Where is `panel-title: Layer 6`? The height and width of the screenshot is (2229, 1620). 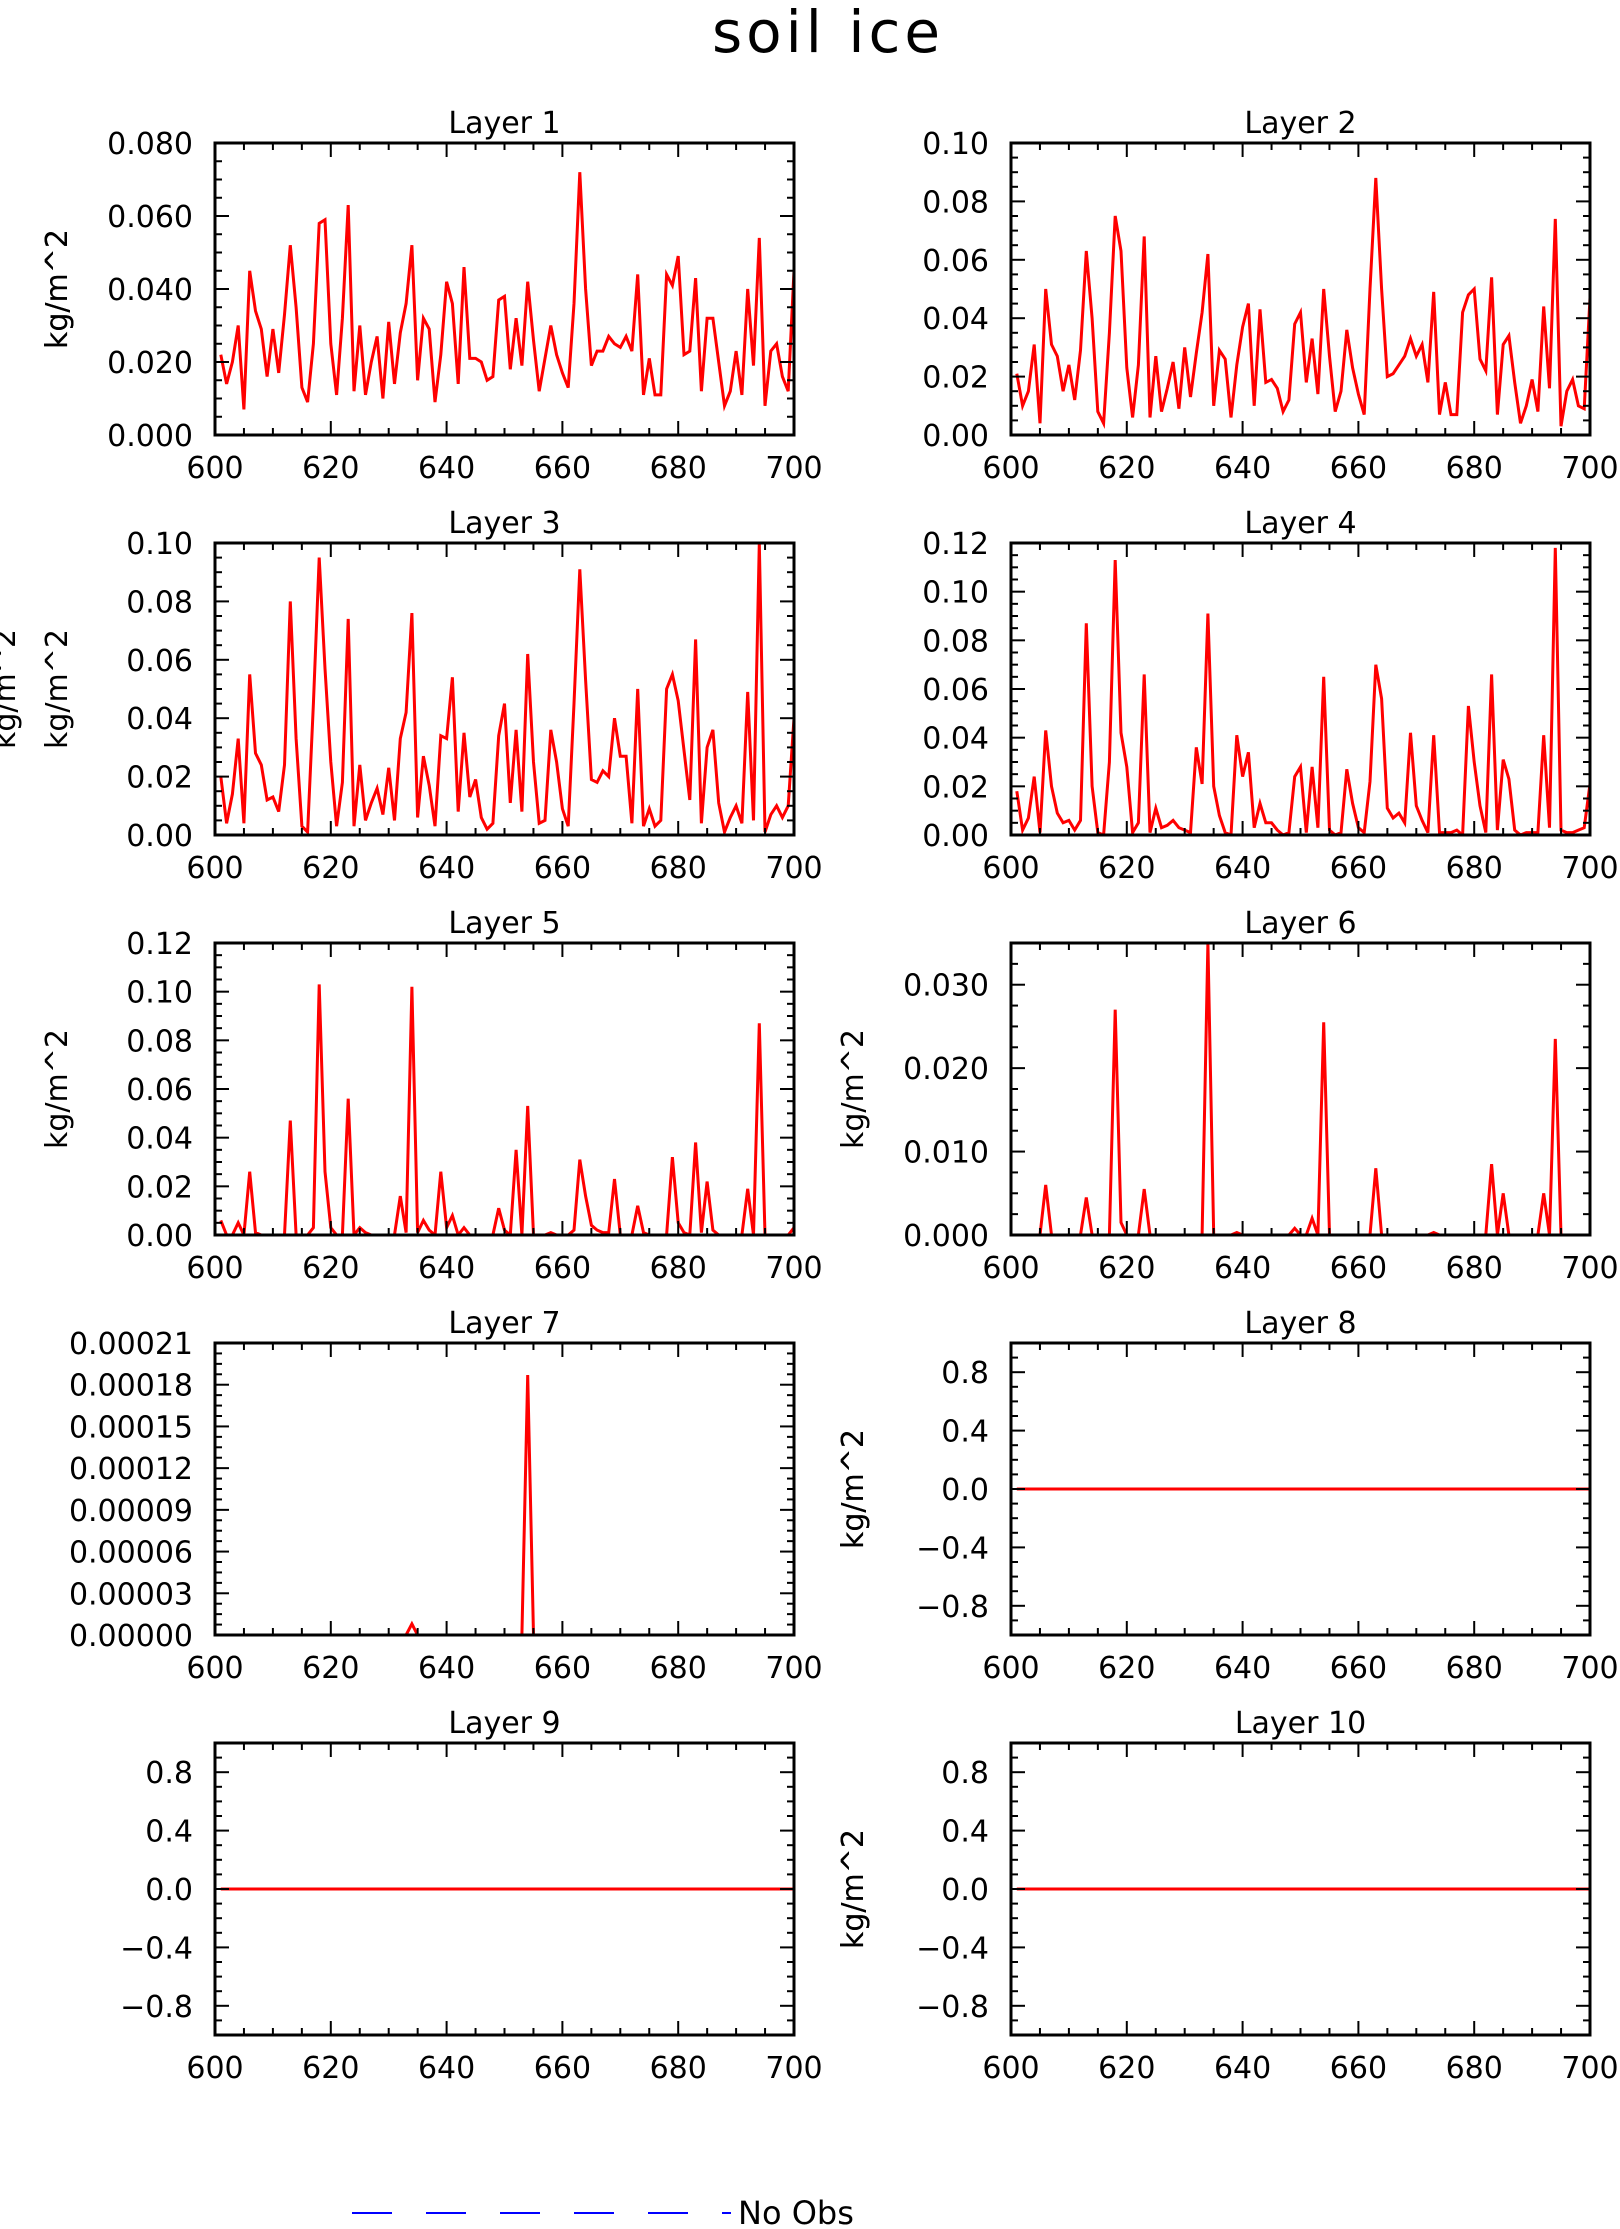
panel-title: Layer 6 is located at coordinates (1300, 923).